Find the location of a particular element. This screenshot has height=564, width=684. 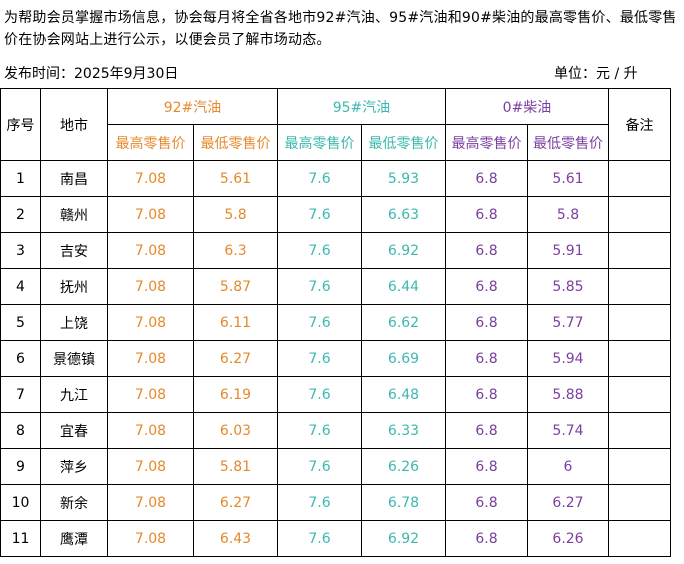

cell-seq: 5 is located at coordinates (20, 322).